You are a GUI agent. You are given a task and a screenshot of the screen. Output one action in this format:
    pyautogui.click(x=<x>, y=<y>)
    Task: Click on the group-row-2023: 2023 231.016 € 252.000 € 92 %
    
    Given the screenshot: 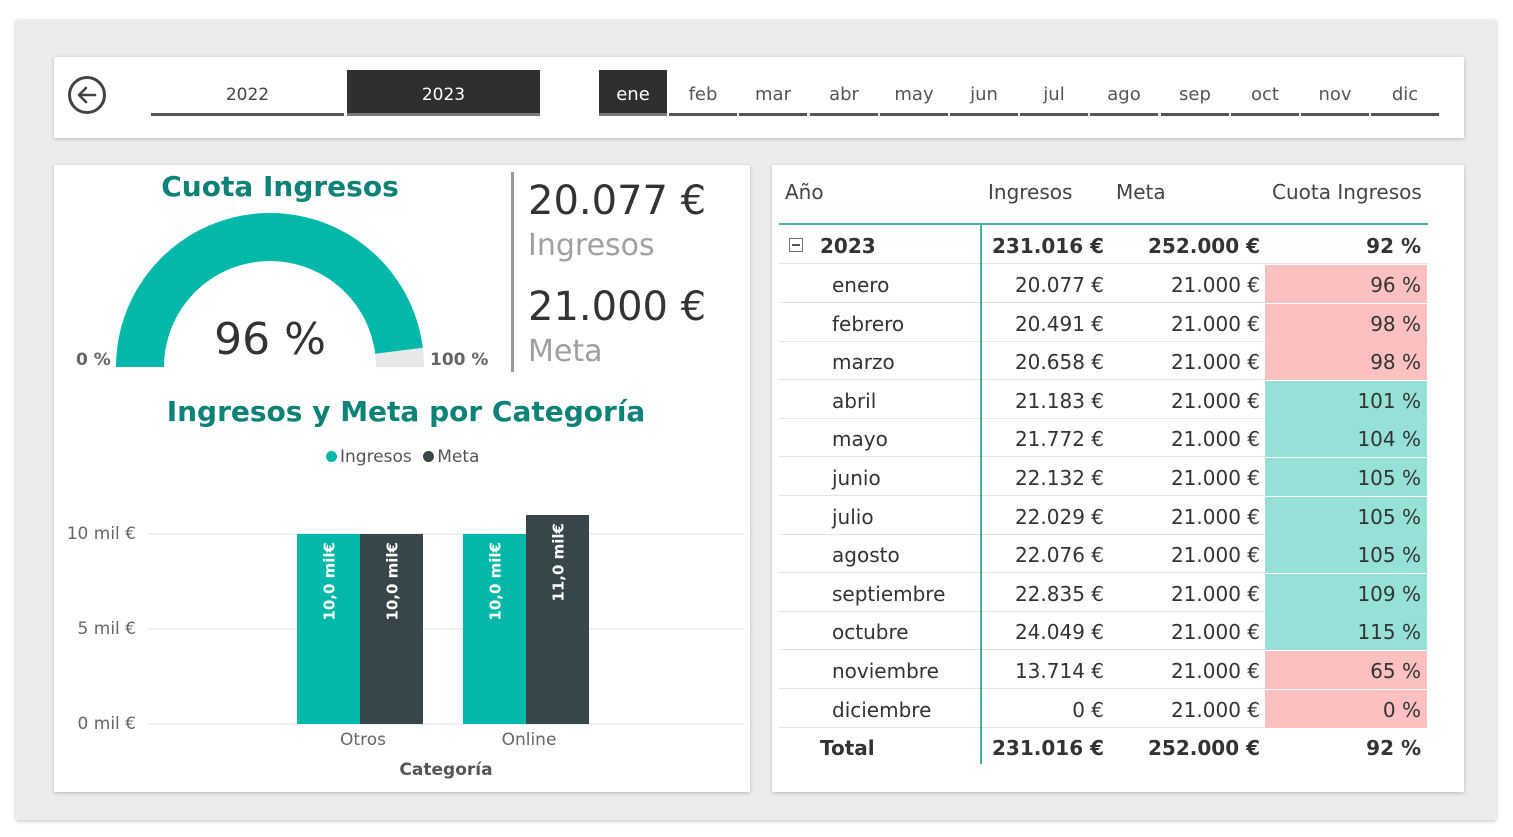 What is the action you would take?
    pyautogui.click(x=1103, y=245)
    